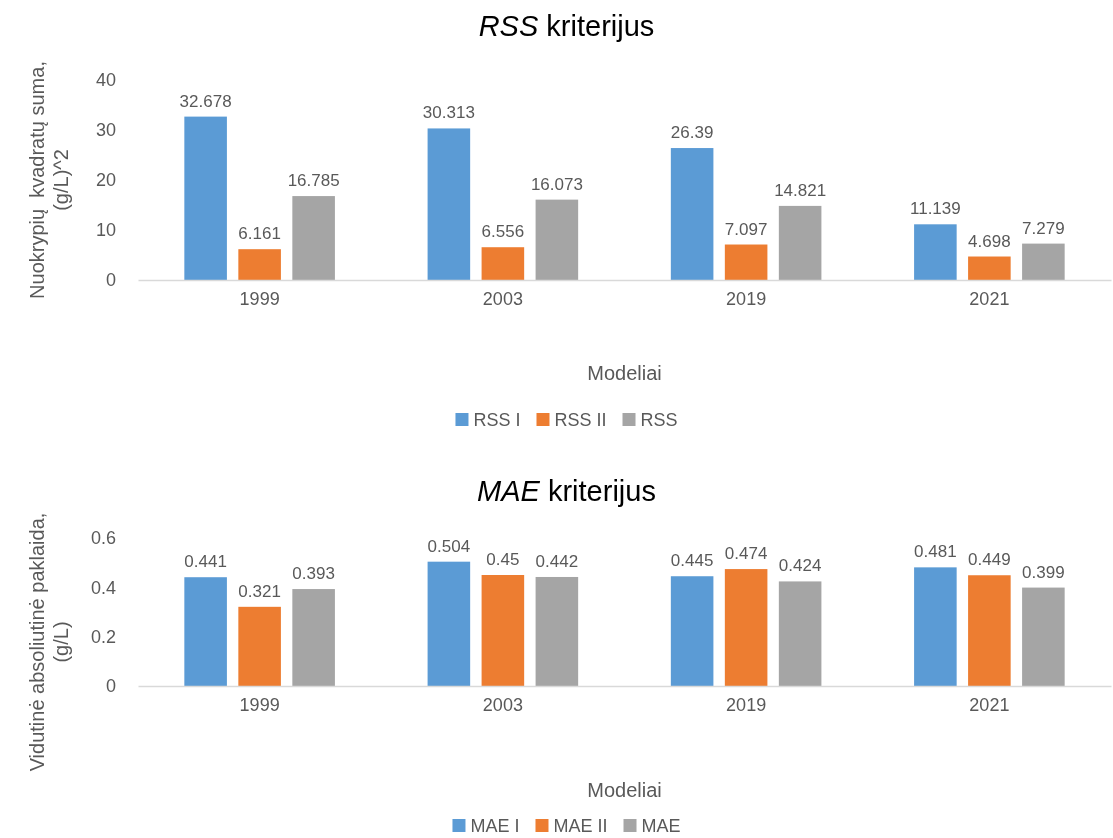 The height and width of the screenshot is (838, 1113). Describe the element at coordinates (313, 574) in the screenshot. I see `data-label: 0.393` at that location.